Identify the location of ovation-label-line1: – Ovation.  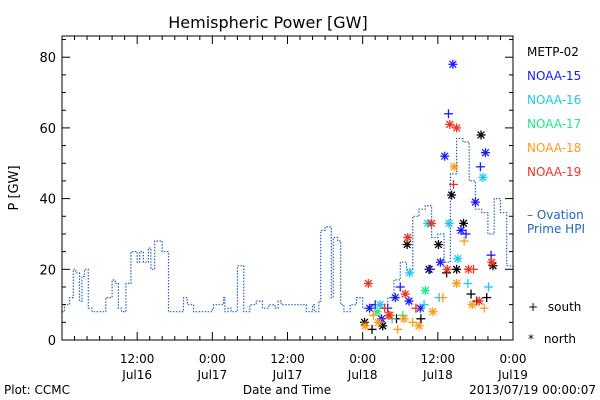
(555, 215).